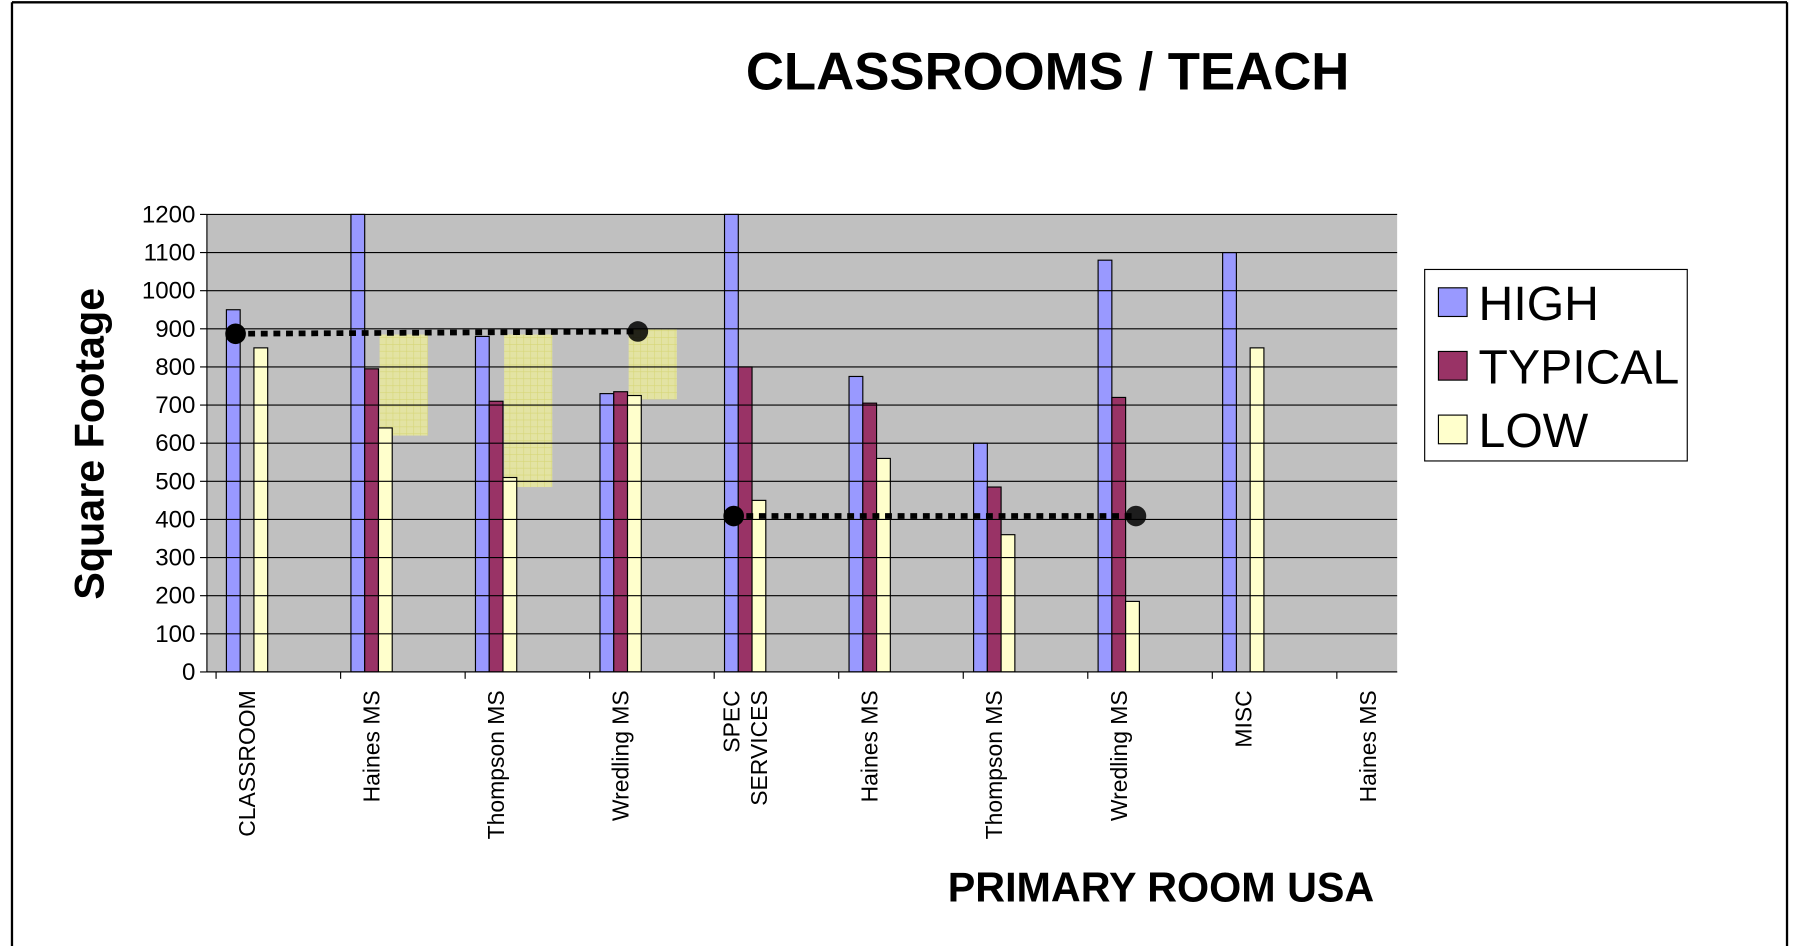  Describe the element at coordinates (247, 763) in the screenshot. I see `x-tick-label: CLASSROOM` at that location.